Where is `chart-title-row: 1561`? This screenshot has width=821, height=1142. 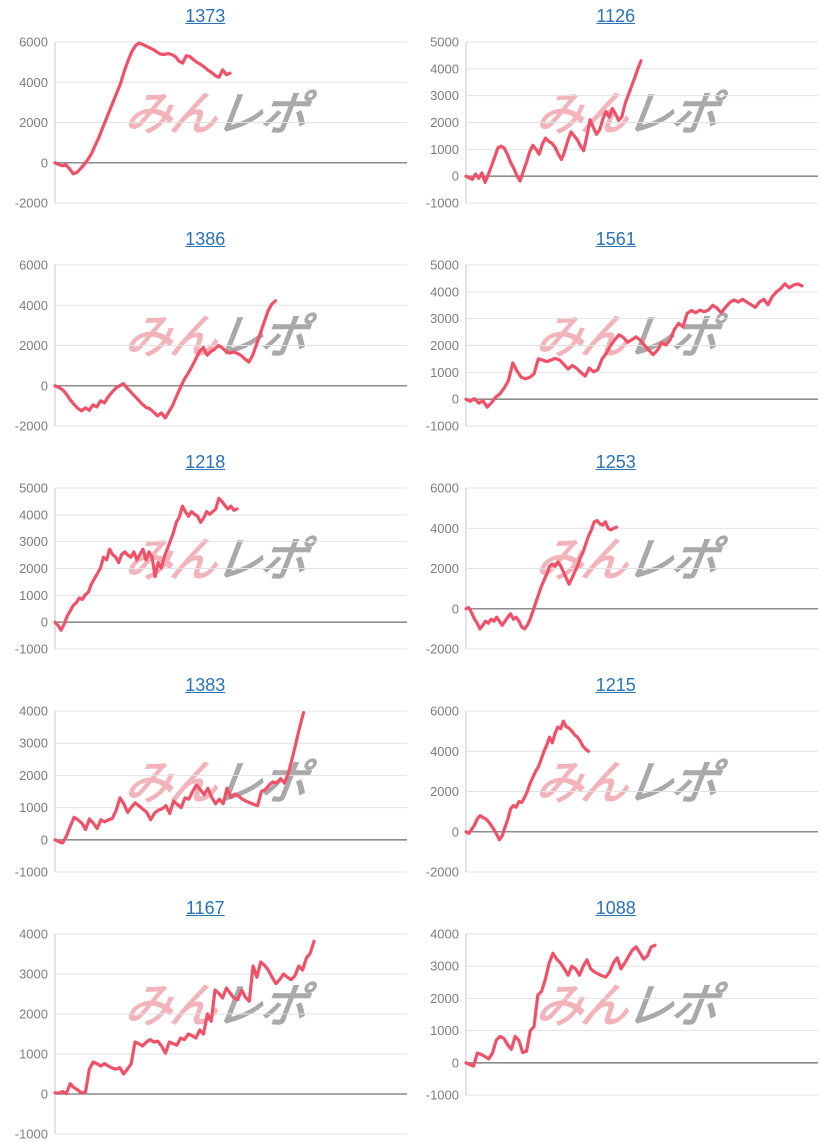
chart-title-row: 1561 is located at coordinates (616, 241).